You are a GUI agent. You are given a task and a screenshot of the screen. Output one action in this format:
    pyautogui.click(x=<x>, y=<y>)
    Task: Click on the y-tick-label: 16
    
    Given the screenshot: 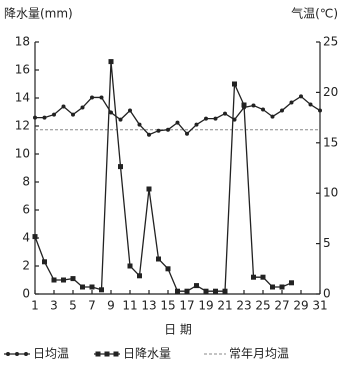 What is the action you would take?
    pyautogui.click(x=22, y=70)
    